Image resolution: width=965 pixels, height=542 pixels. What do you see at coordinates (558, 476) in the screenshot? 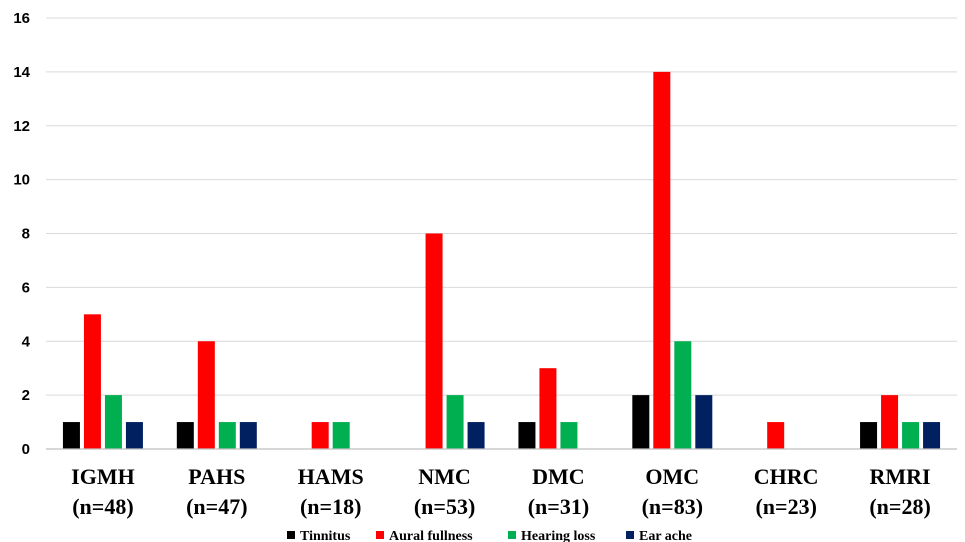
I see `x-category-label: DMC` at bounding box center [558, 476].